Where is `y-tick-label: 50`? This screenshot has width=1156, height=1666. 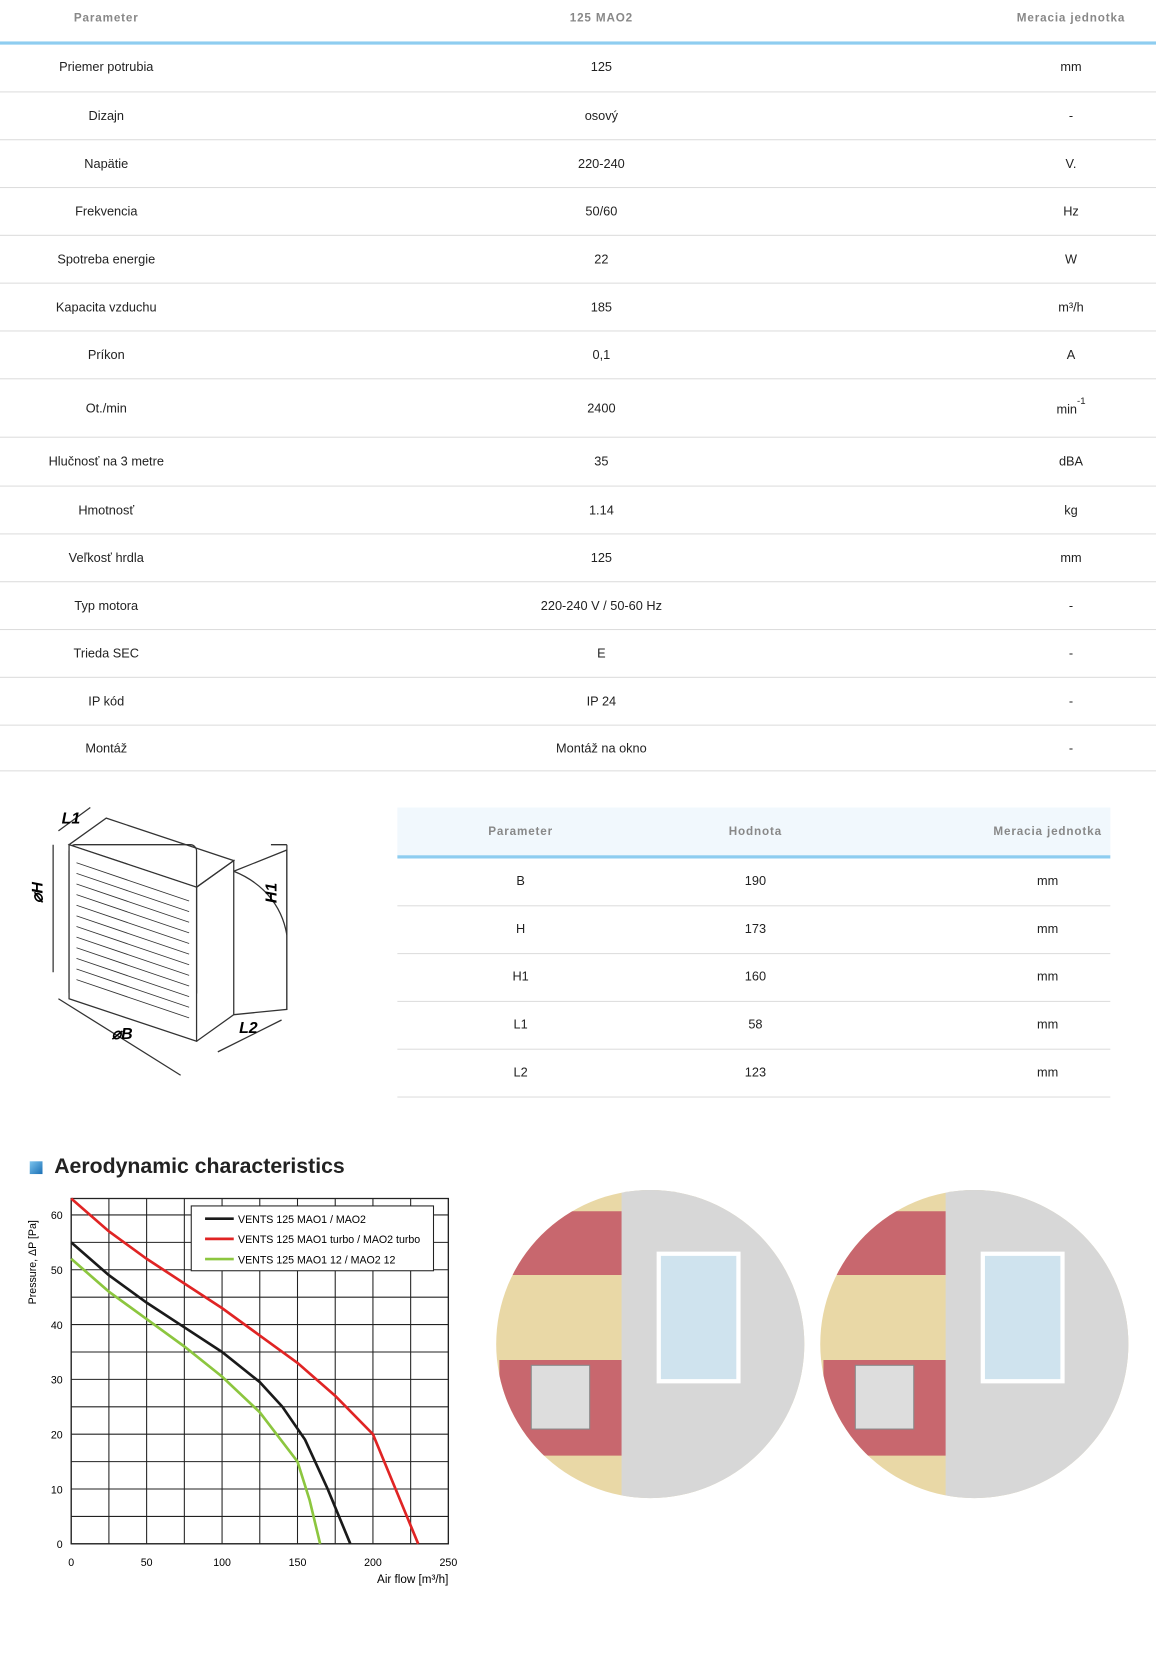 y-tick-label: 50 is located at coordinates (57, 1271).